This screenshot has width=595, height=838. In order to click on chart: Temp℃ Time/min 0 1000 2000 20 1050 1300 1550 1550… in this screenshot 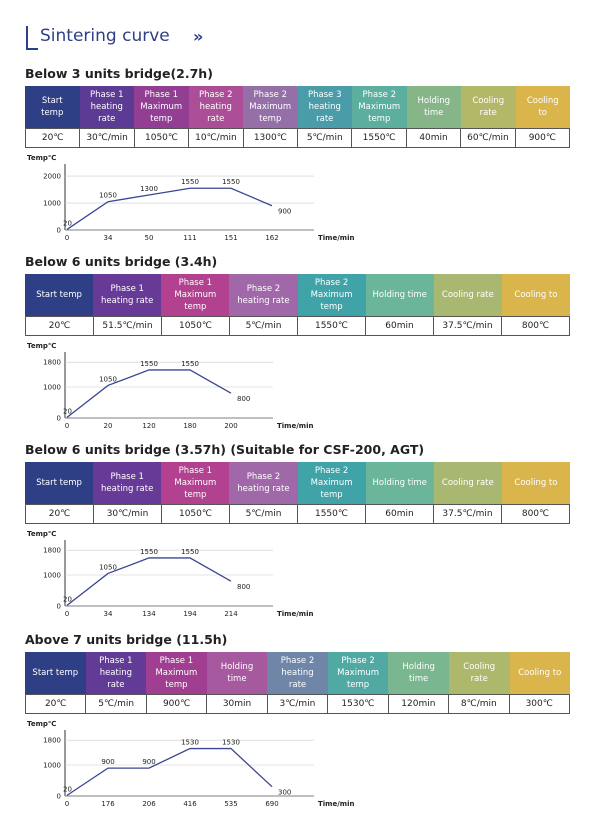, I will do `click(190, 198)`.